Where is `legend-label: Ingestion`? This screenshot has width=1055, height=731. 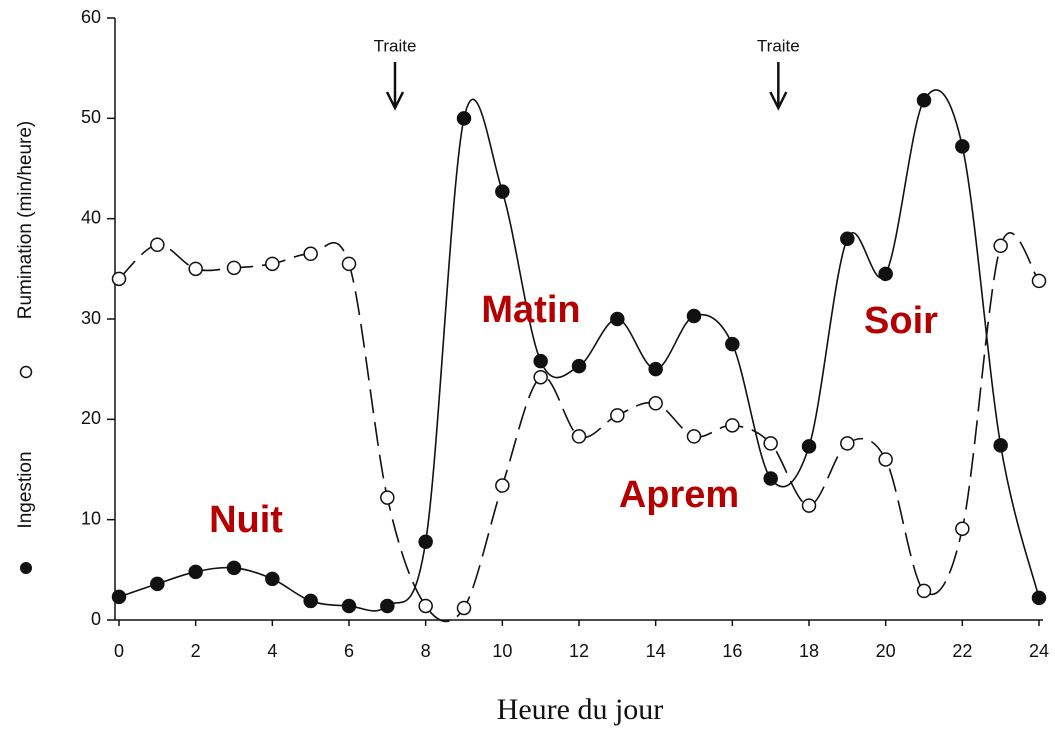
legend-label: Ingestion is located at coordinates (25, 489).